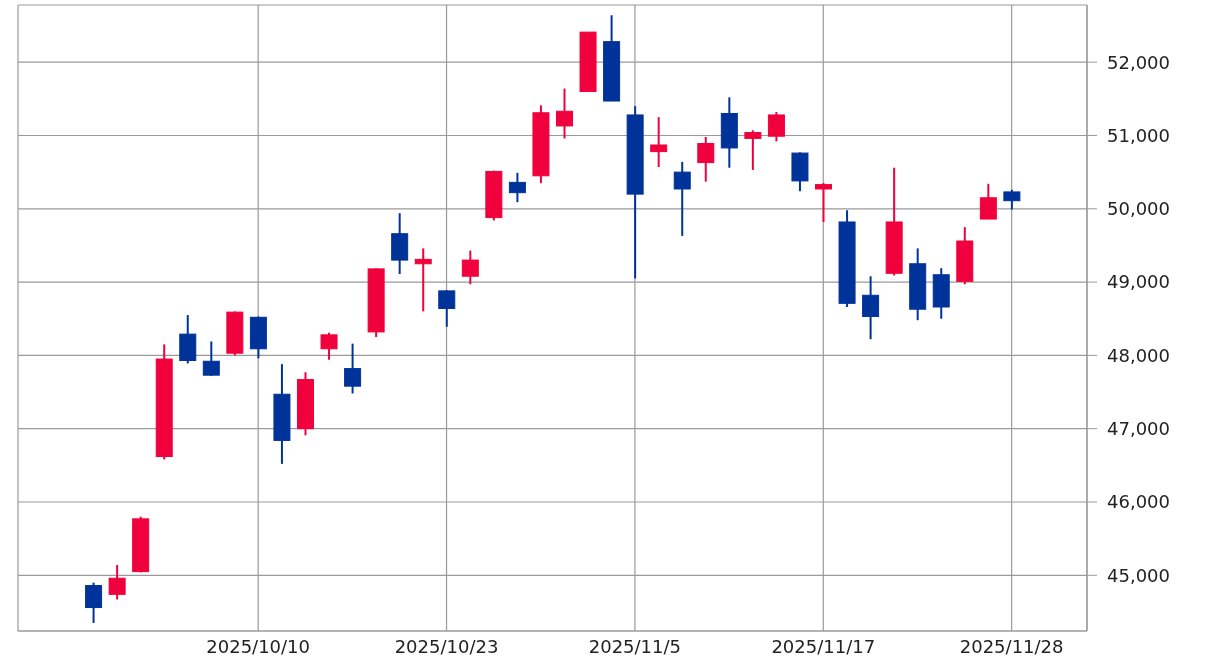 The image size is (1210, 667). I want to click on x-tick-label: 2025/11/28, so click(1011, 646).